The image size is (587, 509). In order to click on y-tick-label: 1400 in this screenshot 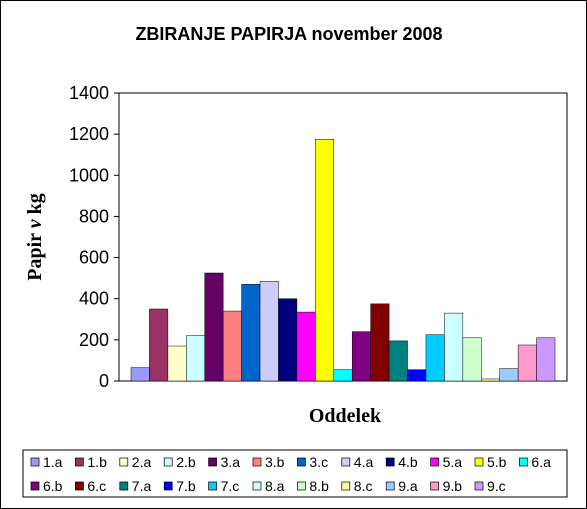, I will do `click(89, 93)`.